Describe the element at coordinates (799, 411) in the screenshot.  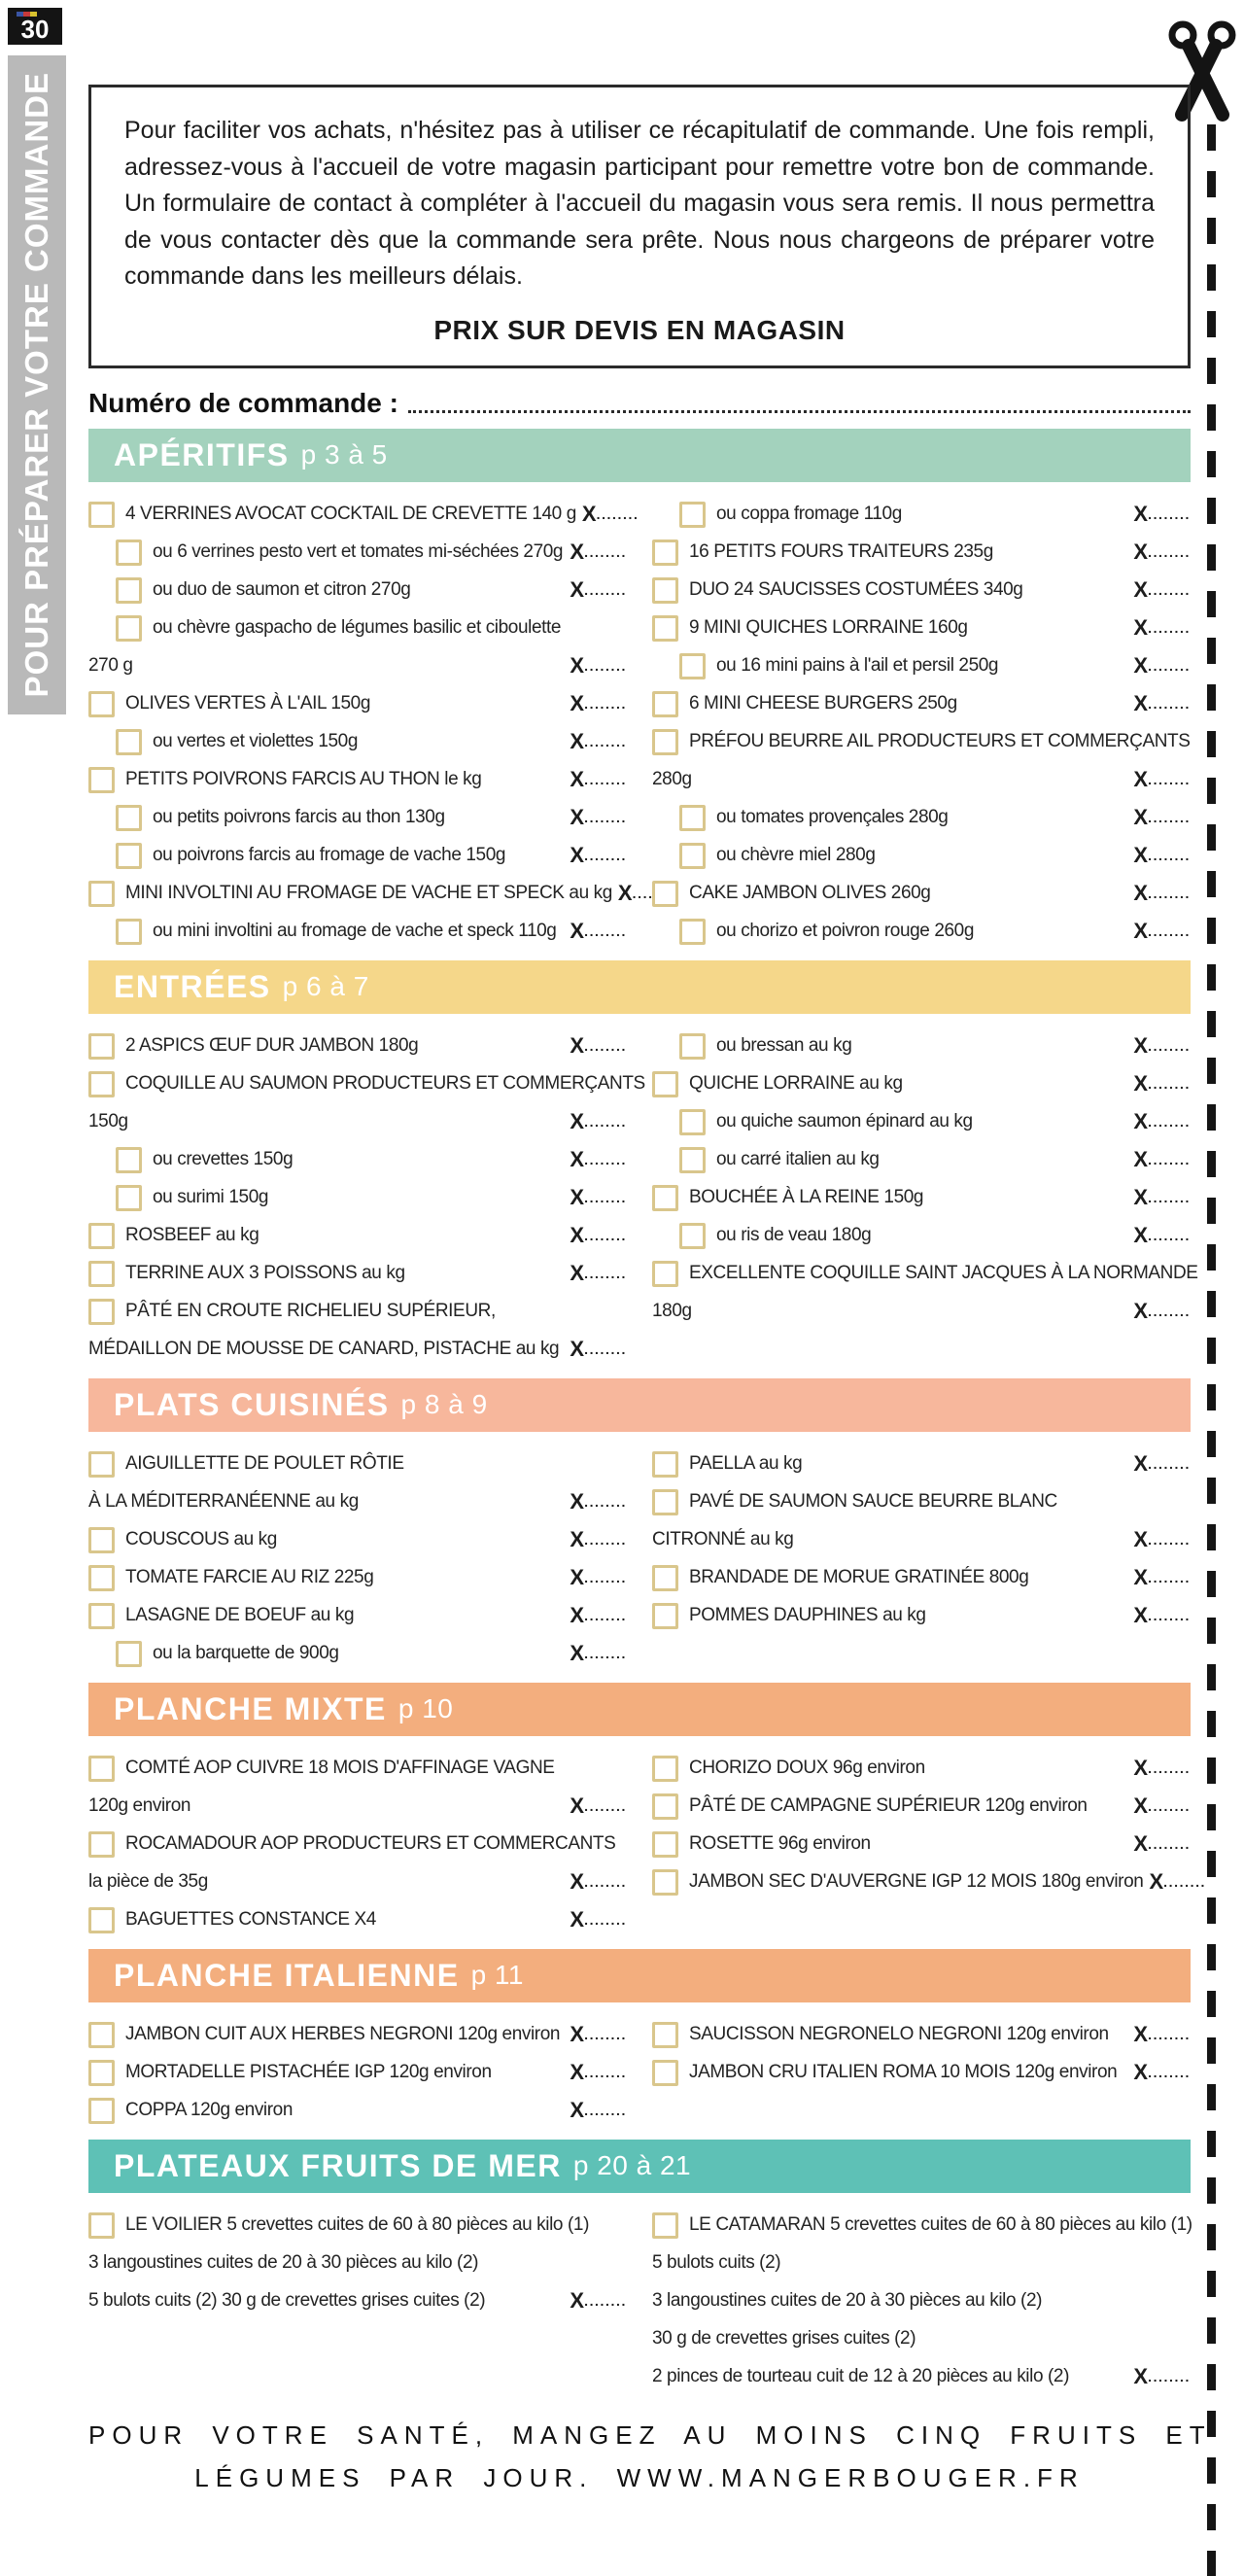
I see `order-number-input-line` at that location.